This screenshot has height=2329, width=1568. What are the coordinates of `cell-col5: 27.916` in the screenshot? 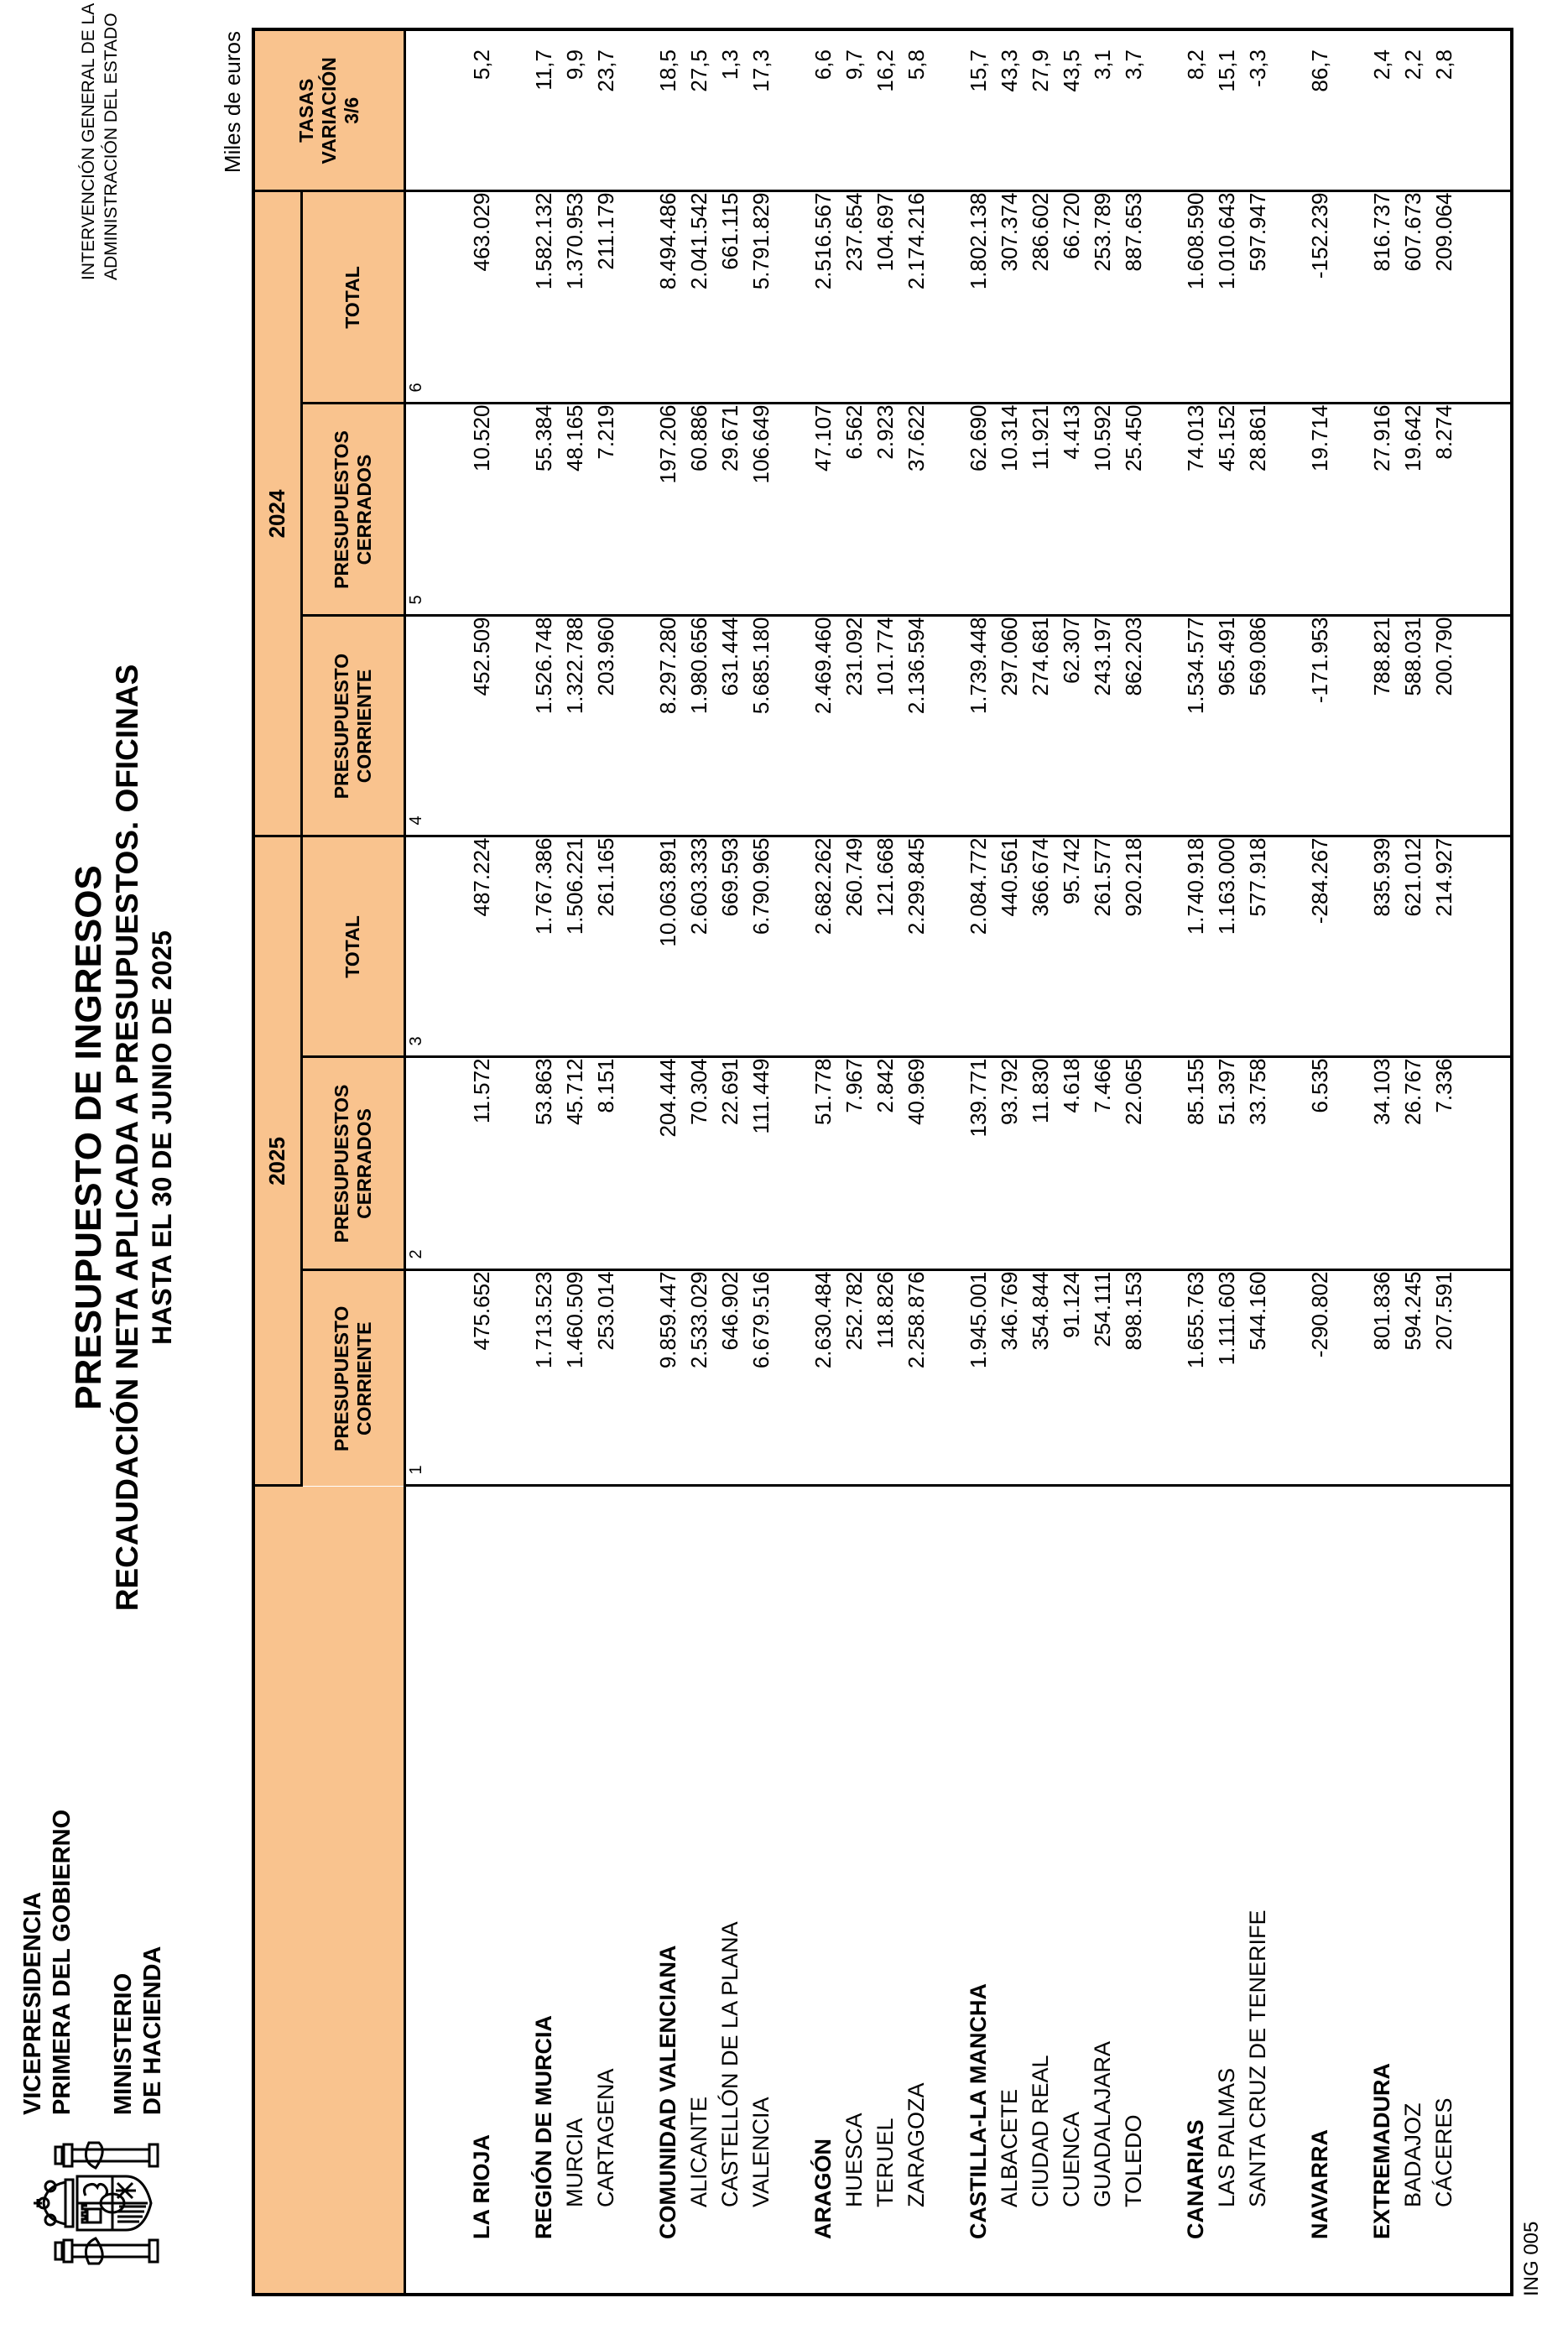 It's located at (1383, 510).